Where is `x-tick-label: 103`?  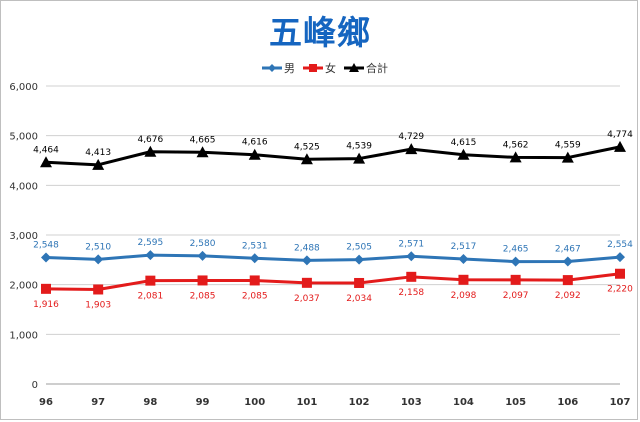
x-tick-label: 103 is located at coordinates (411, 402).